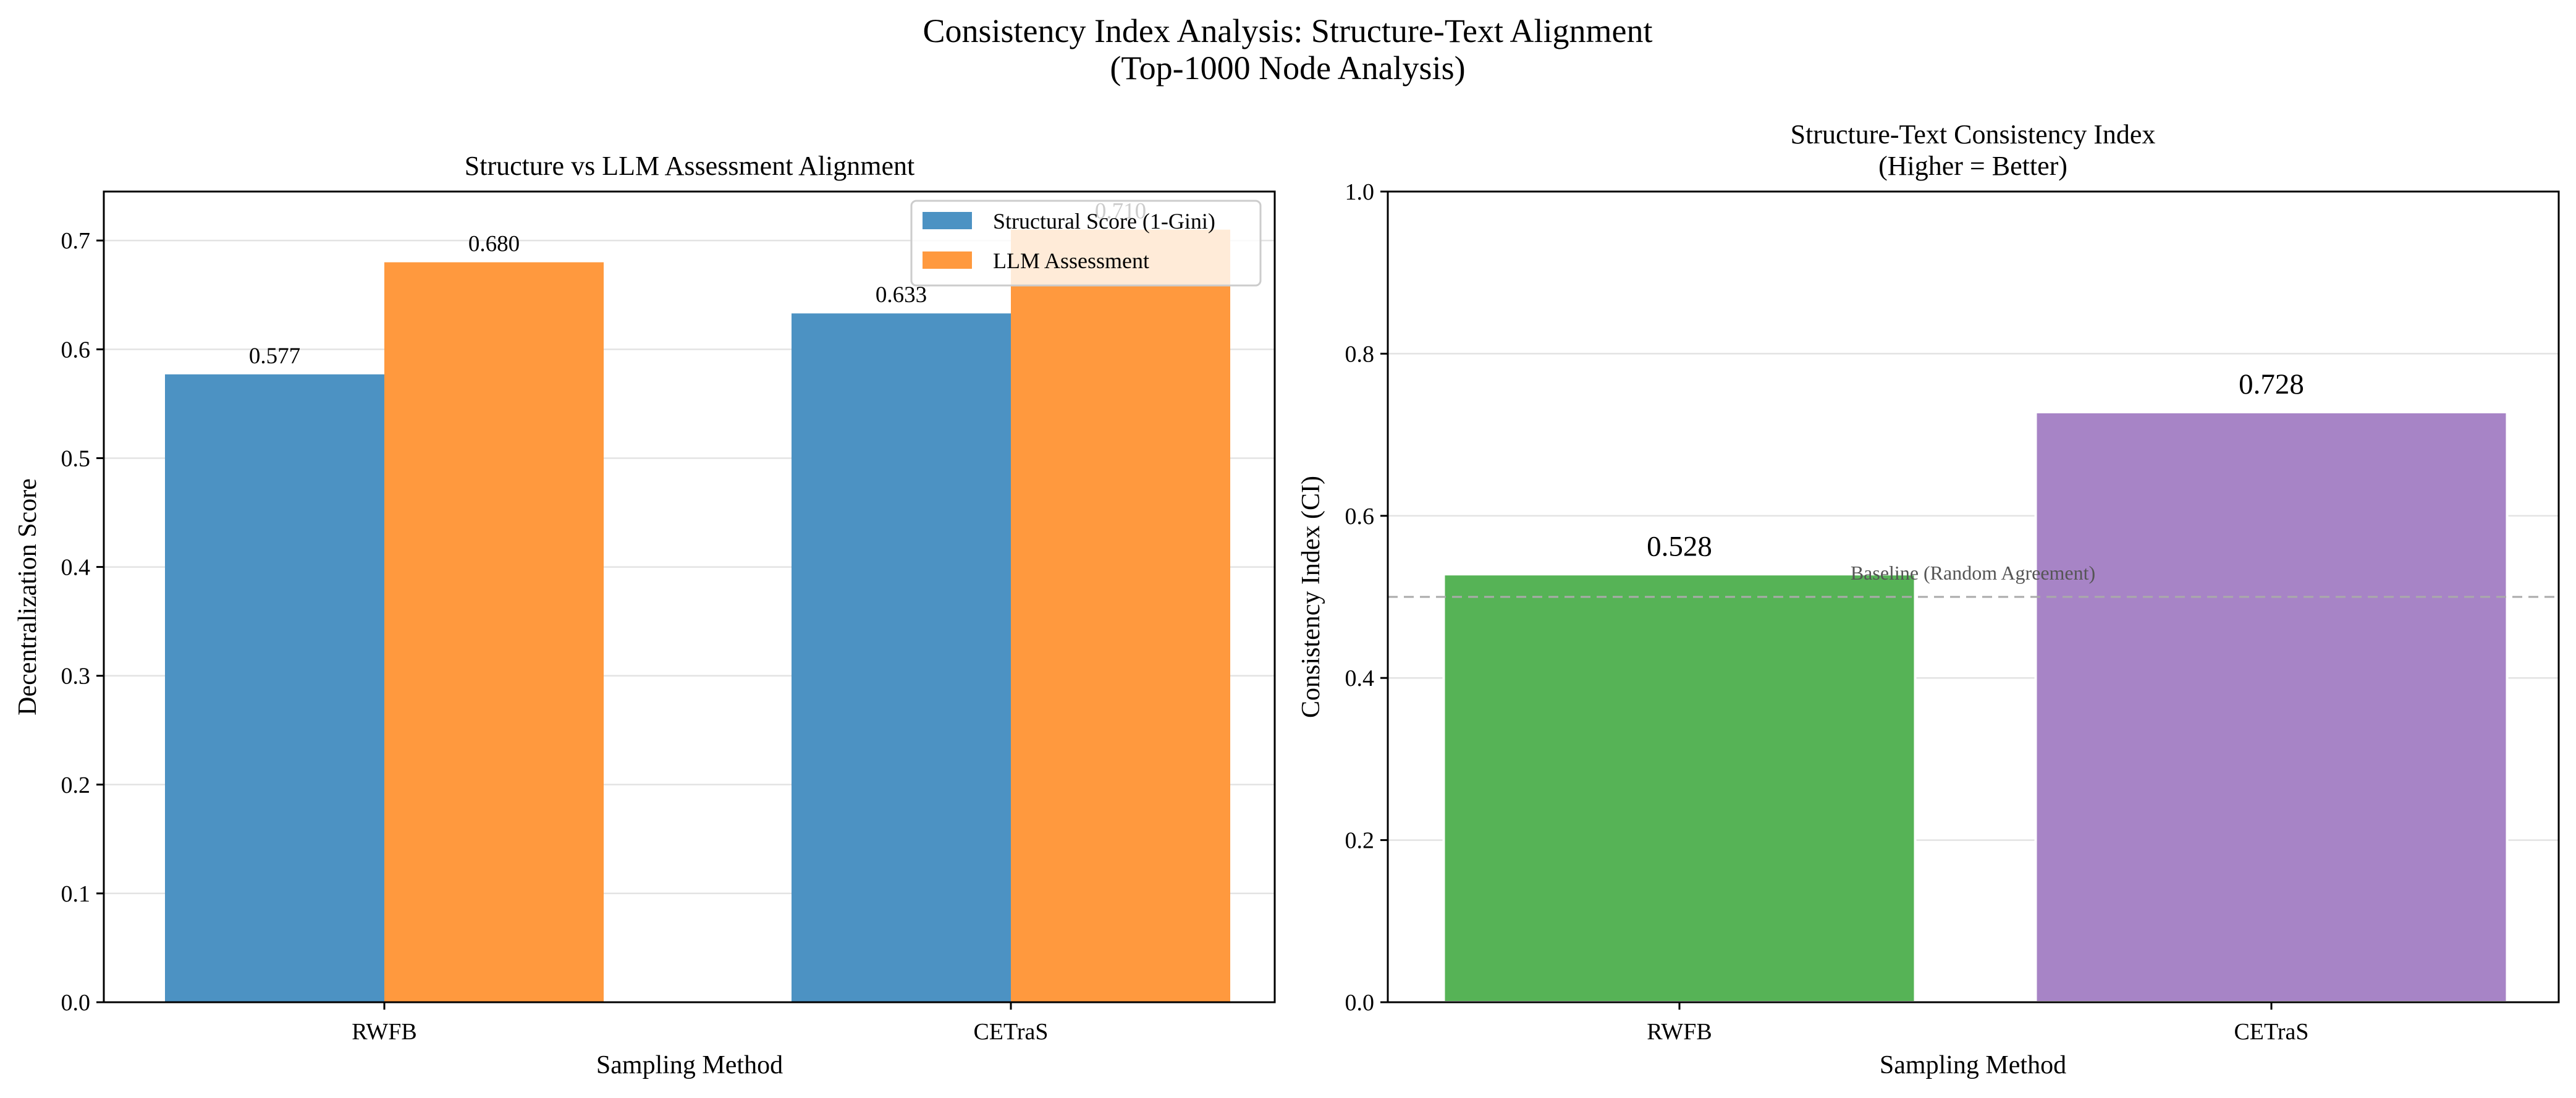 The width and height of the screenshot is (2576, 1098). I want to click on legend-frame, so click(1086, 244).